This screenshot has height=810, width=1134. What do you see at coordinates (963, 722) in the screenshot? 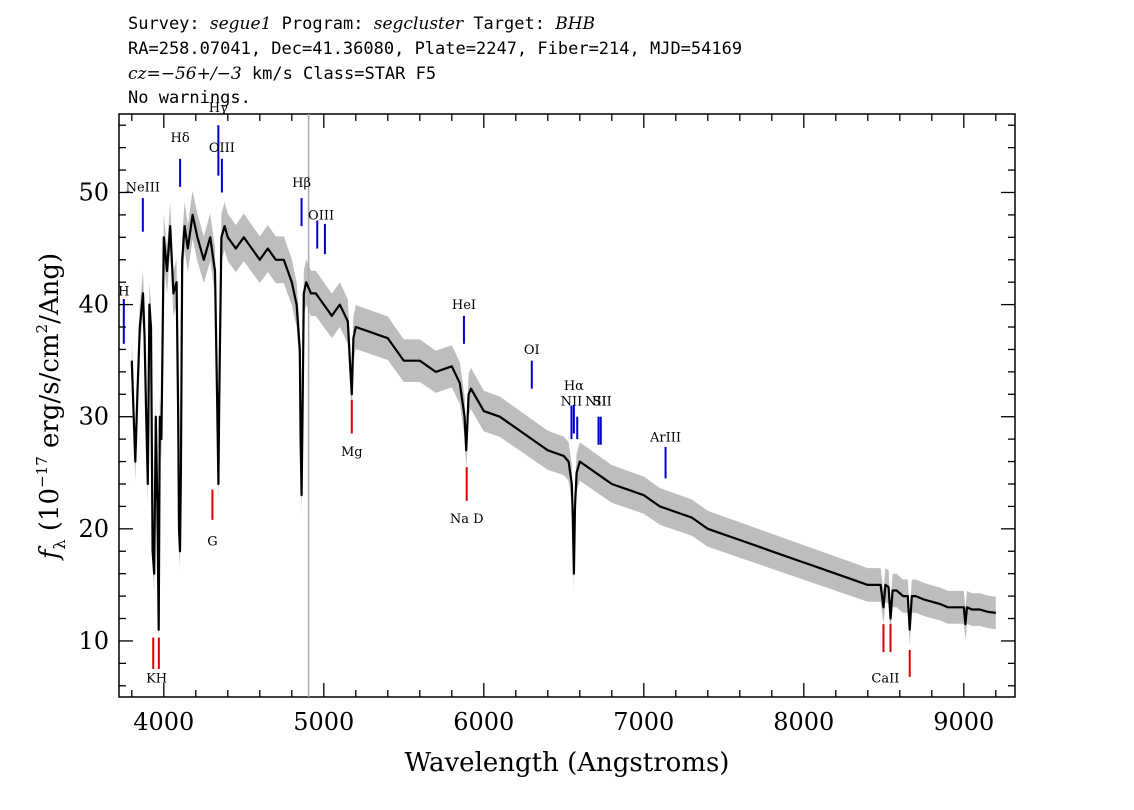
I see `x-tick-label-9000: 9000` at bounding box center [963, 722].